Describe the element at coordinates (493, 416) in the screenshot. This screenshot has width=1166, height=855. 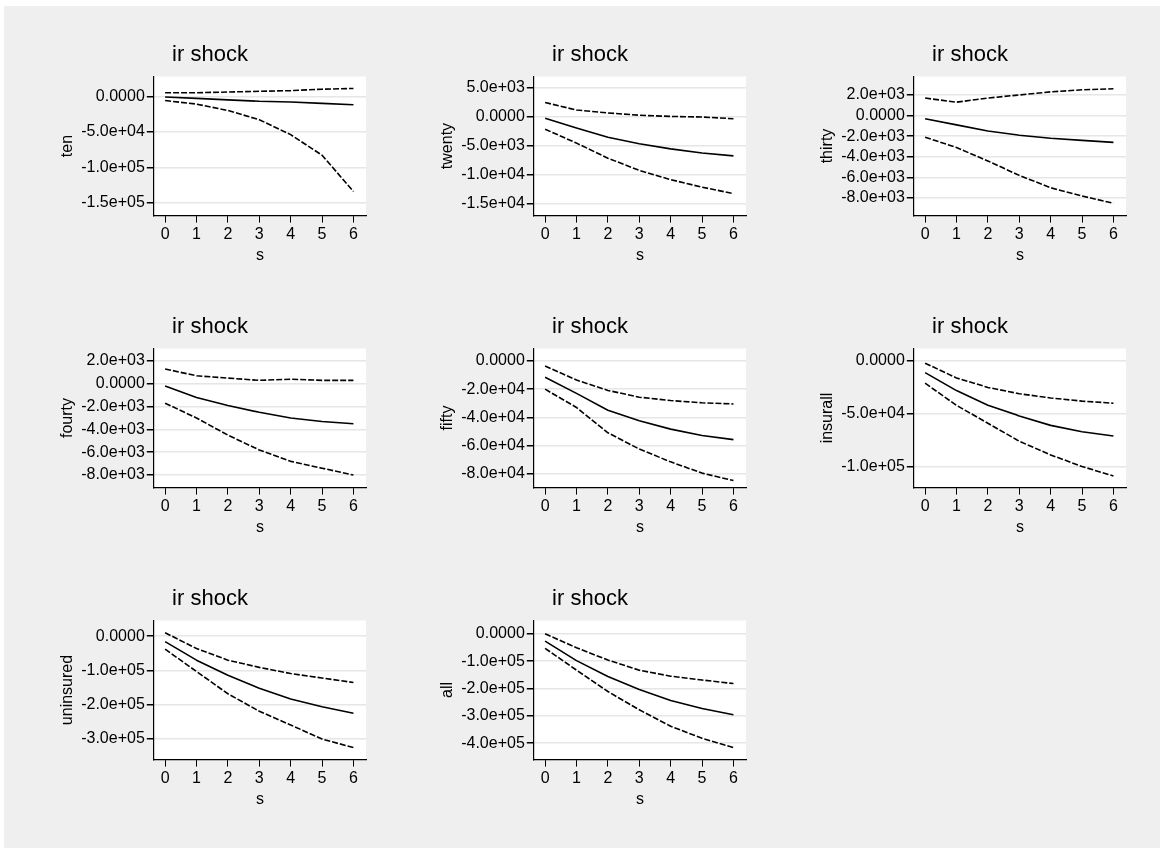
I see `y-tick-label: -4.0e+04` at that location.